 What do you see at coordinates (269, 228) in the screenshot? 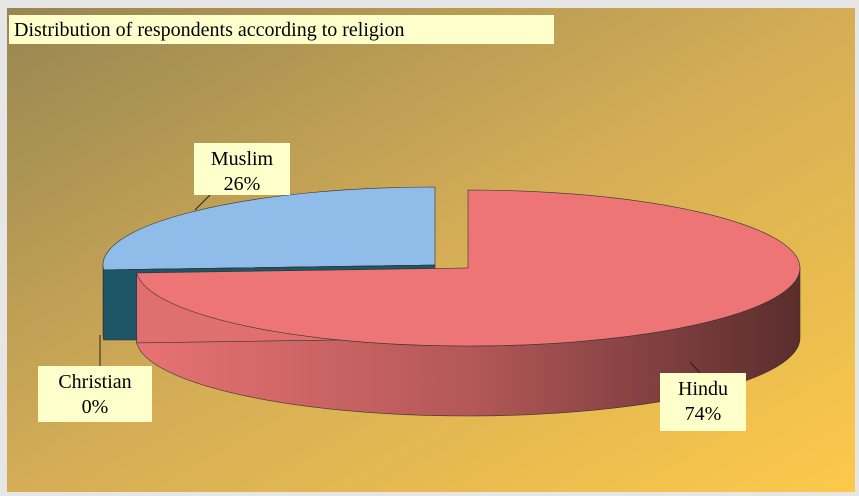
I see `slice` at bounding box center [269, 228].